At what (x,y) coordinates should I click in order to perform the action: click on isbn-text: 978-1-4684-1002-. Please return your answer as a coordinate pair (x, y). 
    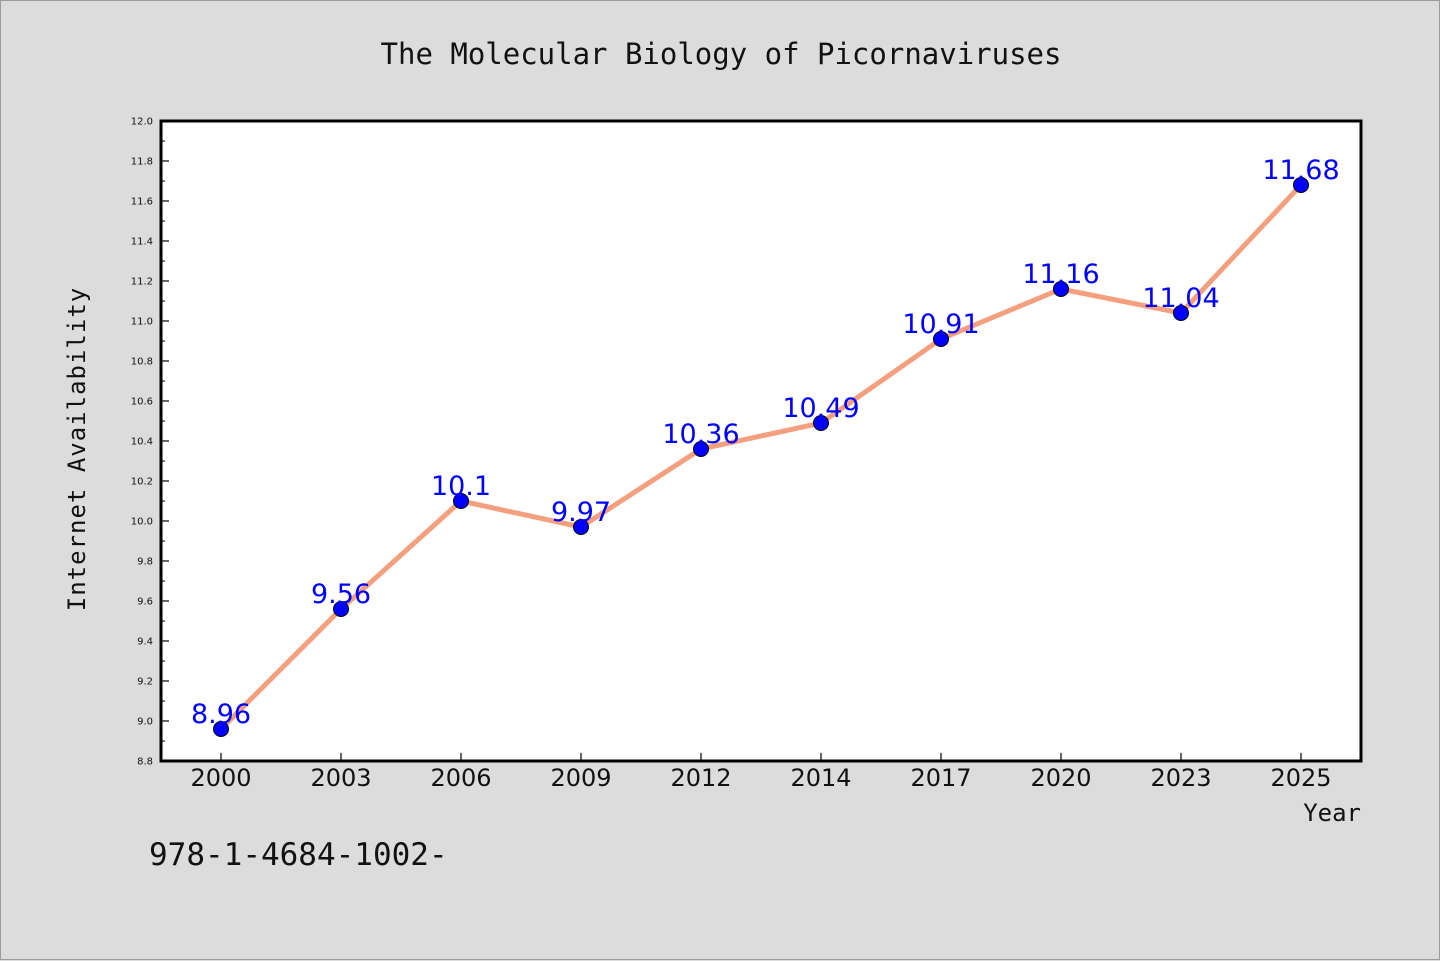
    Looking at the image, I should click on (298, 855).